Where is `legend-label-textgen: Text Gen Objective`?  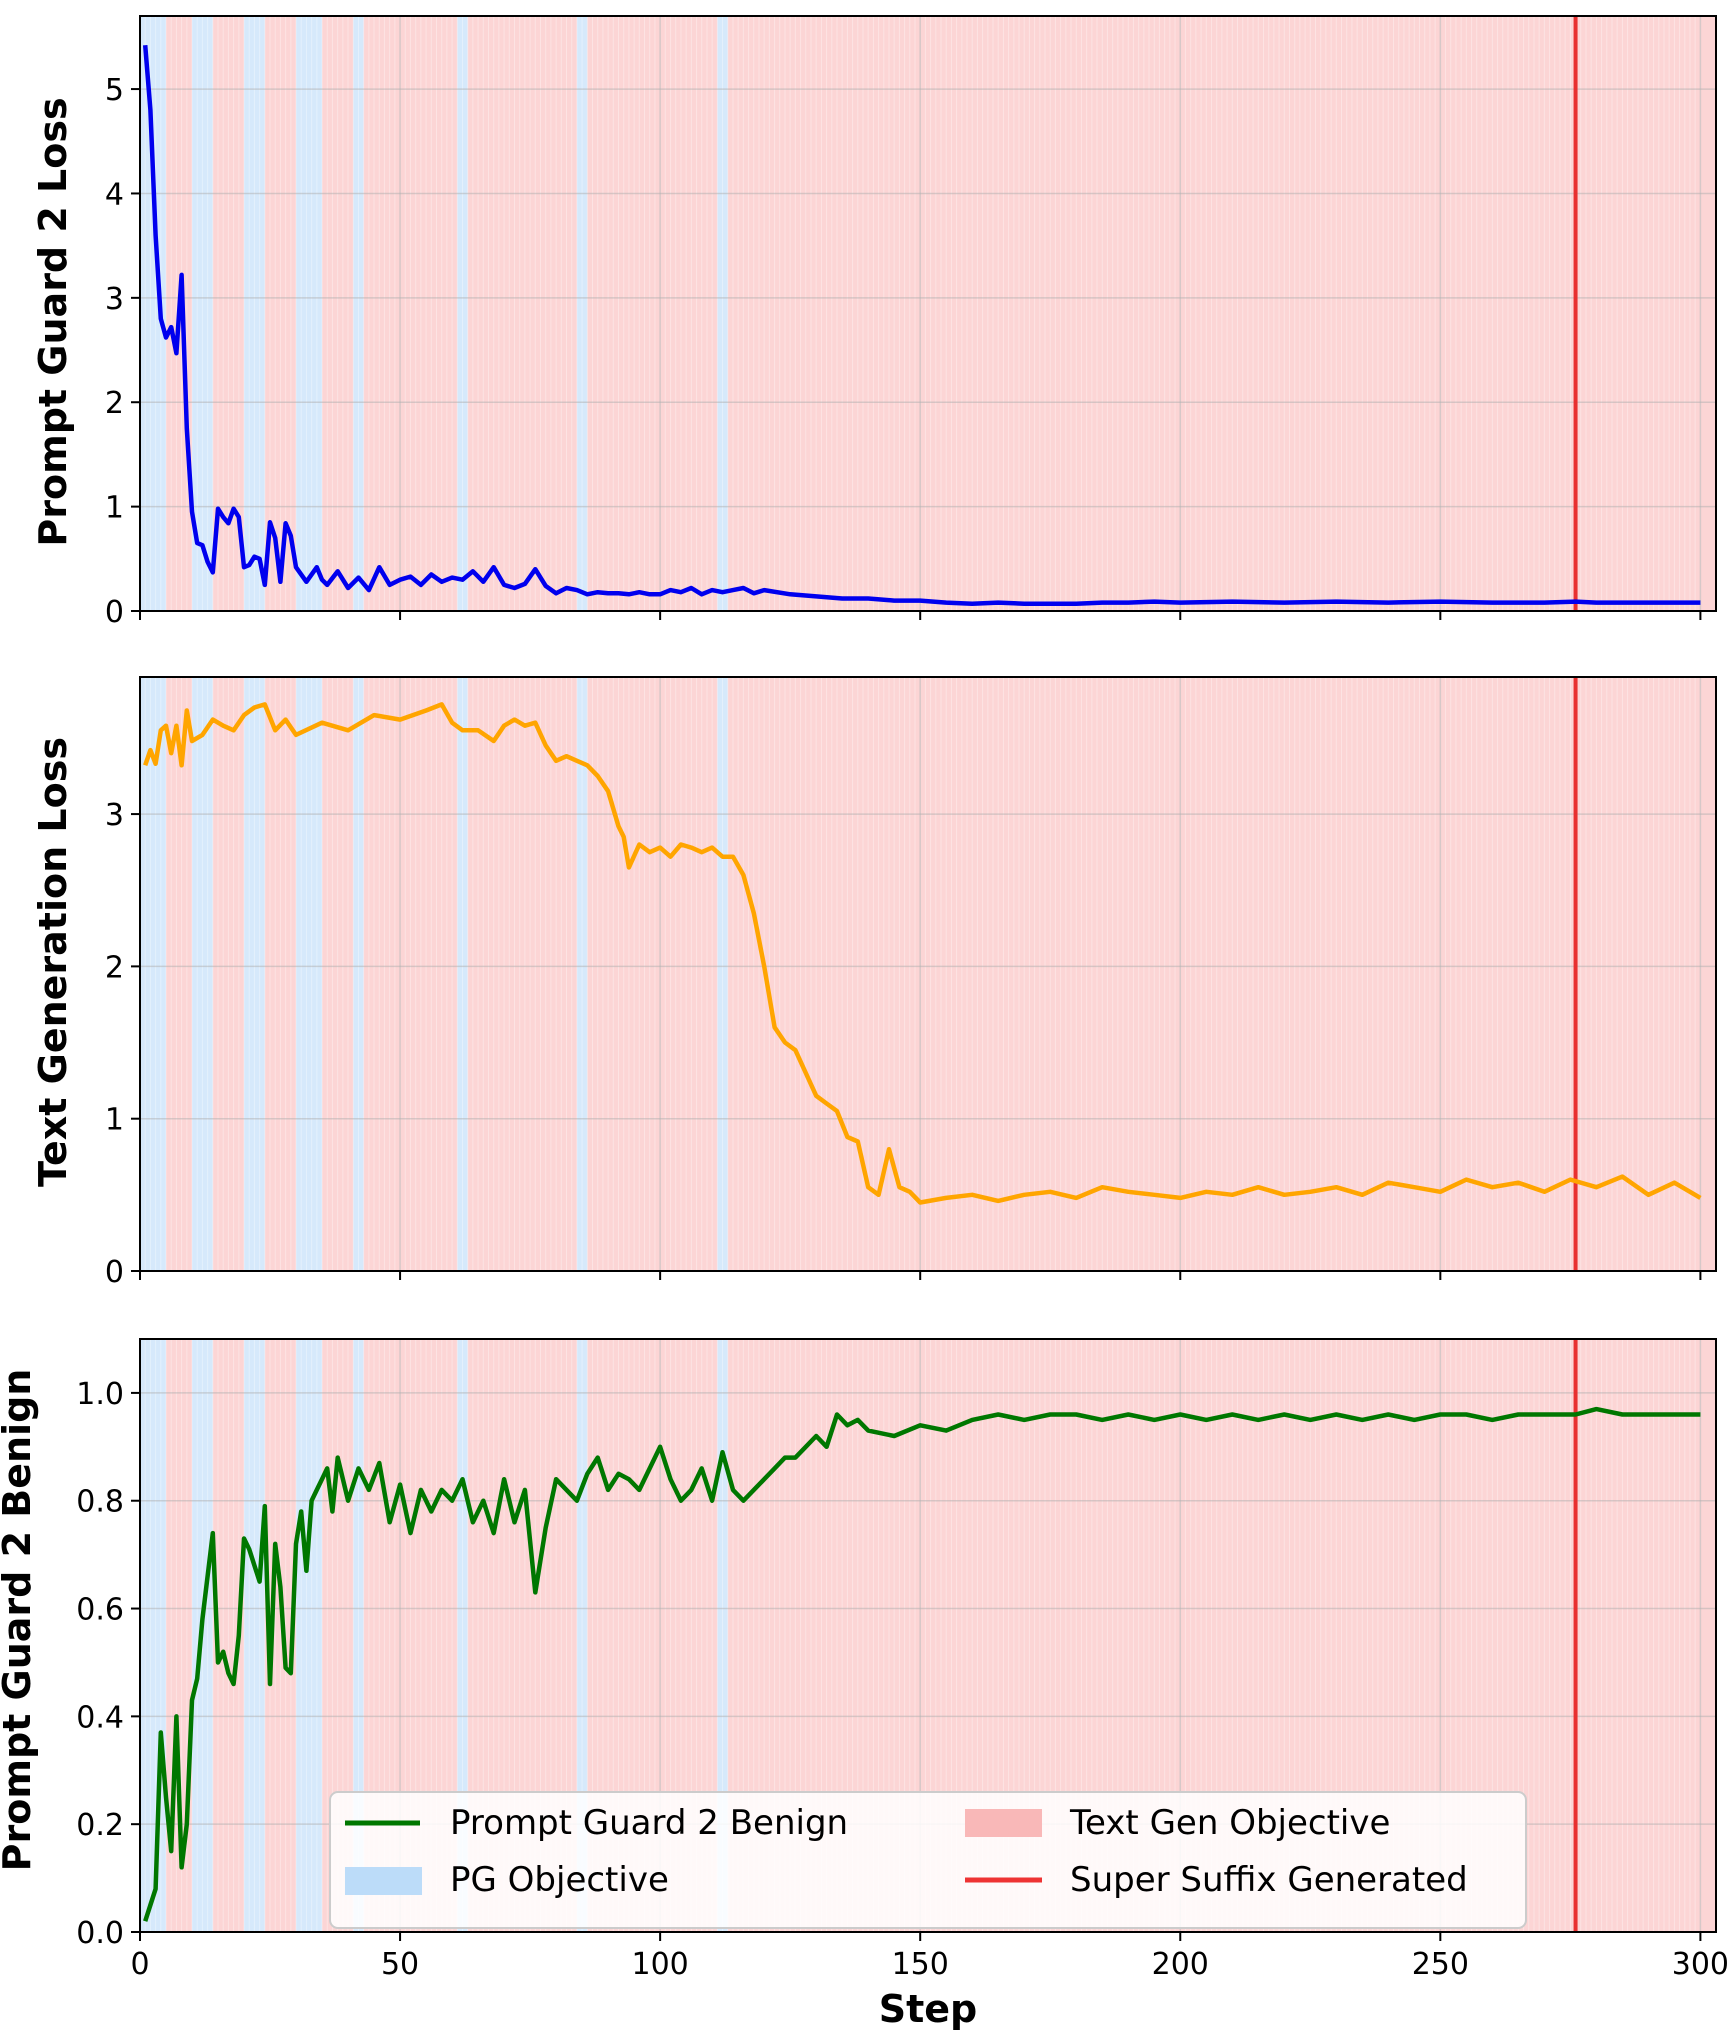 legend-label-textgen: Text Gen Objective is located at coordinates (1229, 1823).